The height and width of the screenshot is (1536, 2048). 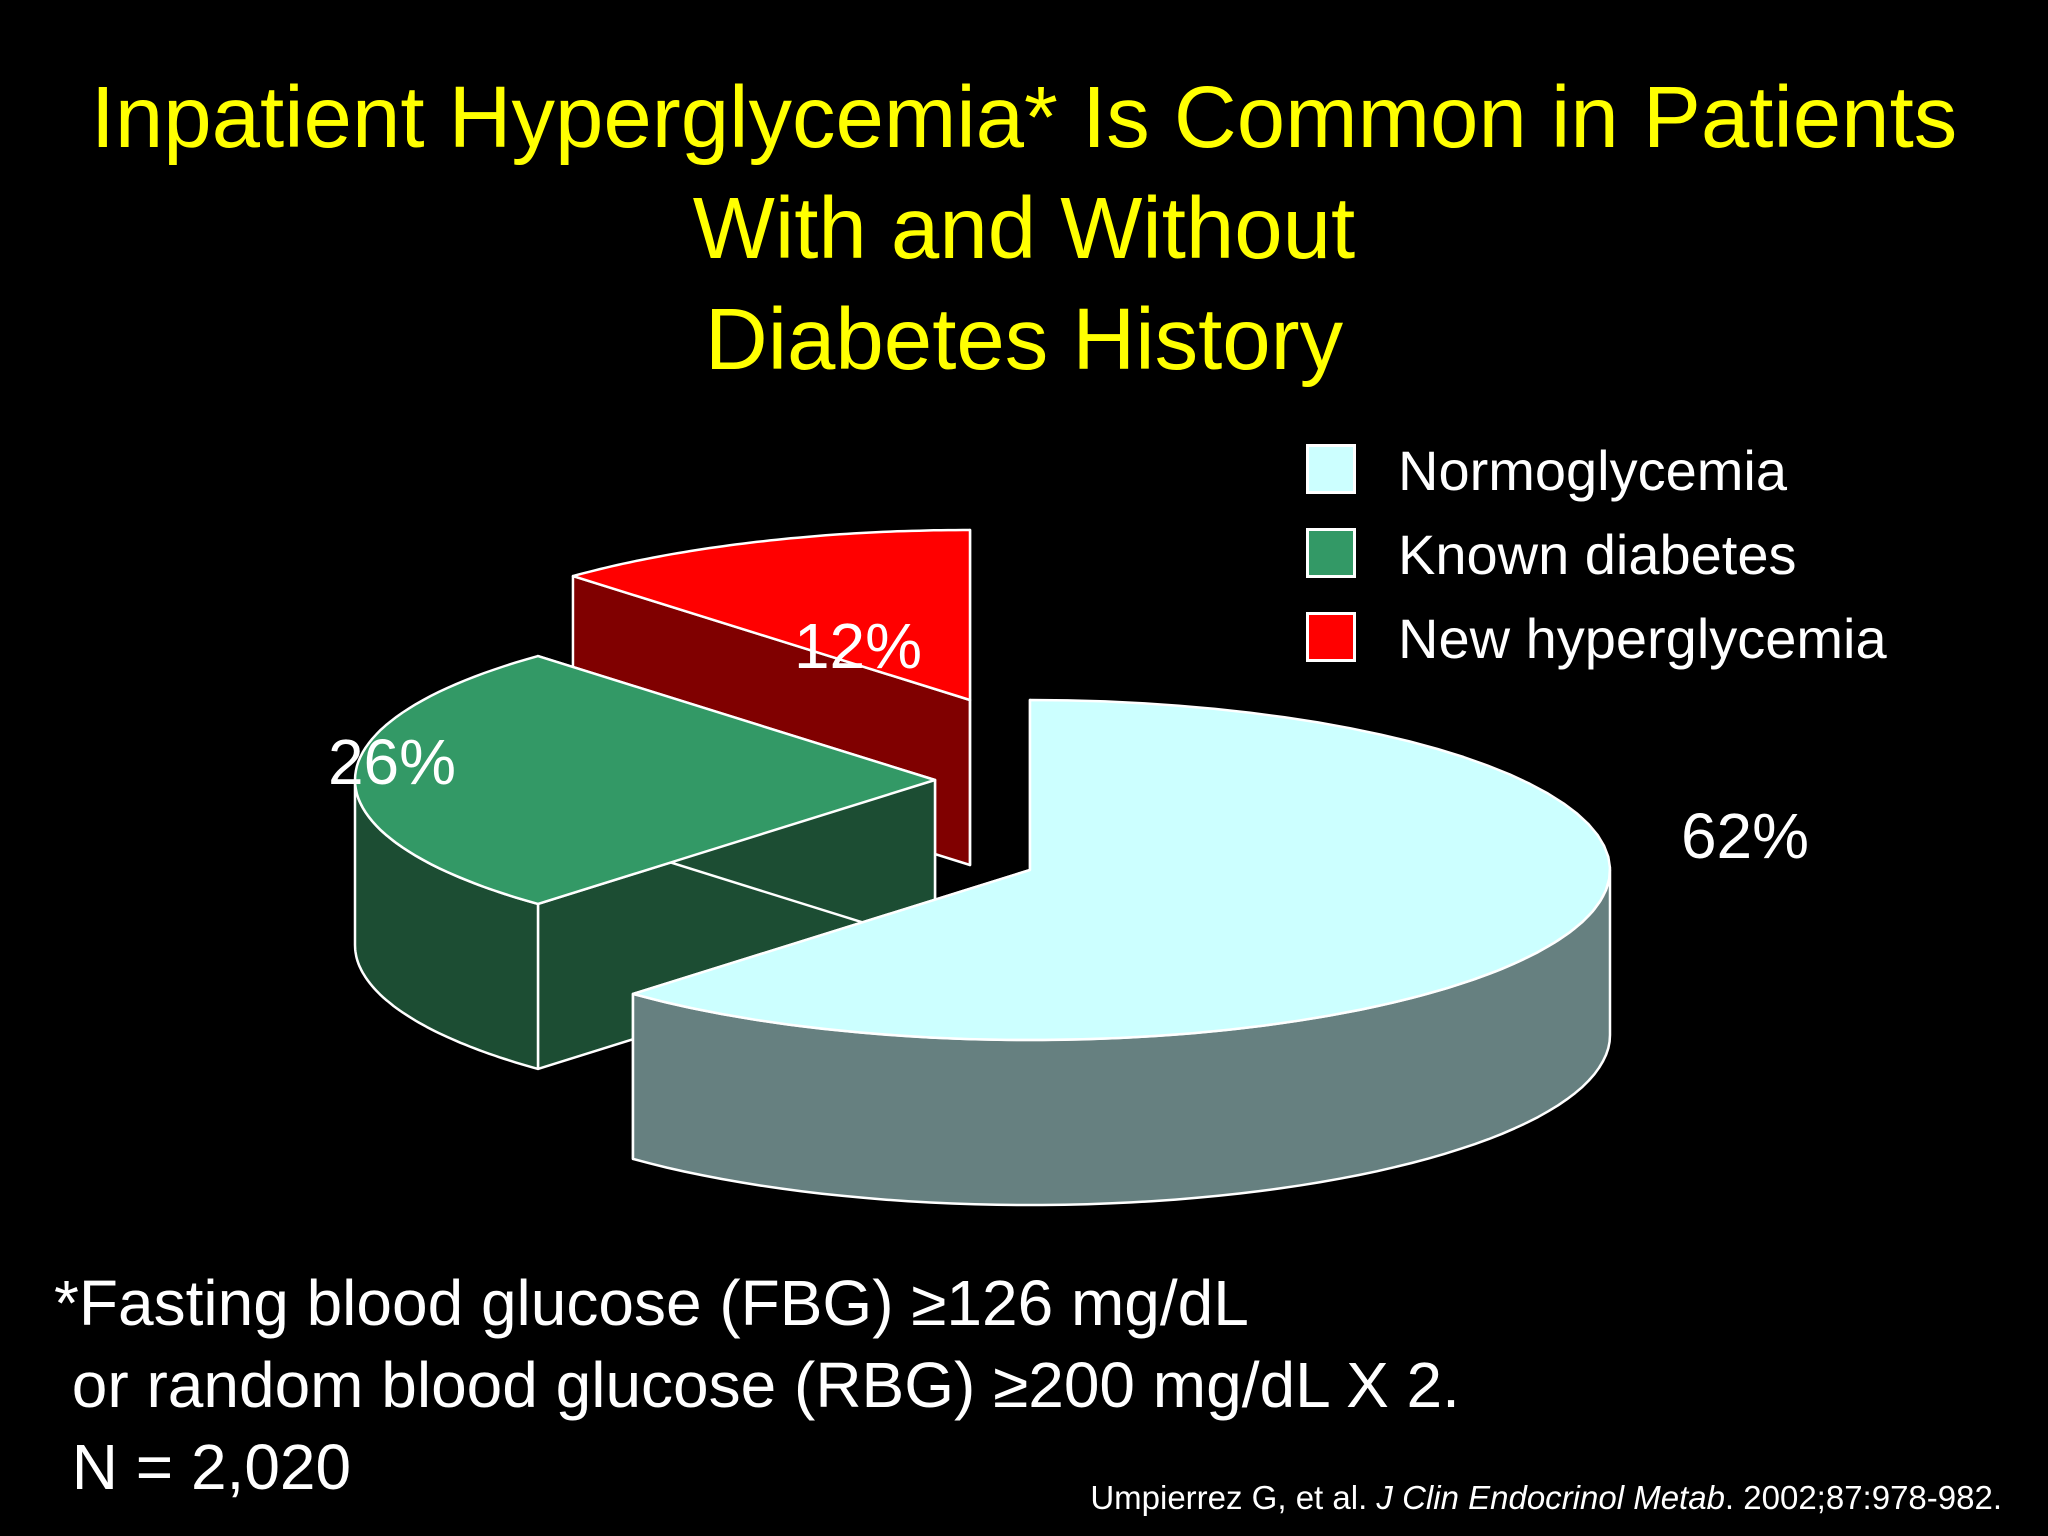 What do you see at coordinates (203, 1467) in the screenshot?
I see `footnote-line-3: N = 2,020` at bounding box center [203, 1467].